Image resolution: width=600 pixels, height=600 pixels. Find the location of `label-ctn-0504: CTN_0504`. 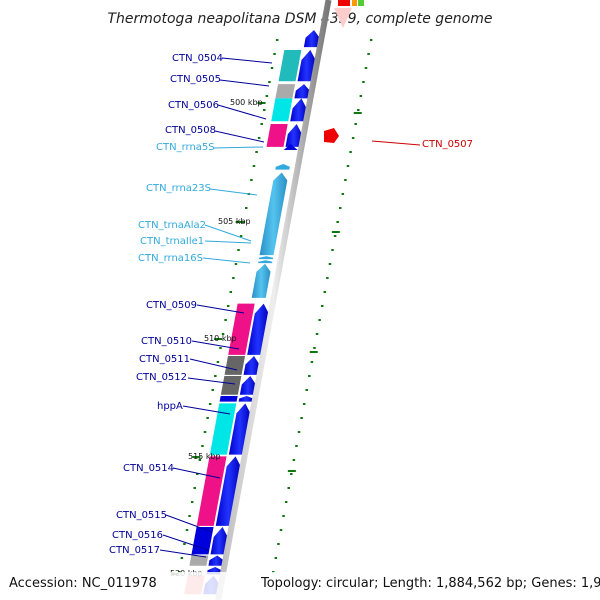

label-ctn-0504: CTN_0504 is located at coordinates (197, 58).